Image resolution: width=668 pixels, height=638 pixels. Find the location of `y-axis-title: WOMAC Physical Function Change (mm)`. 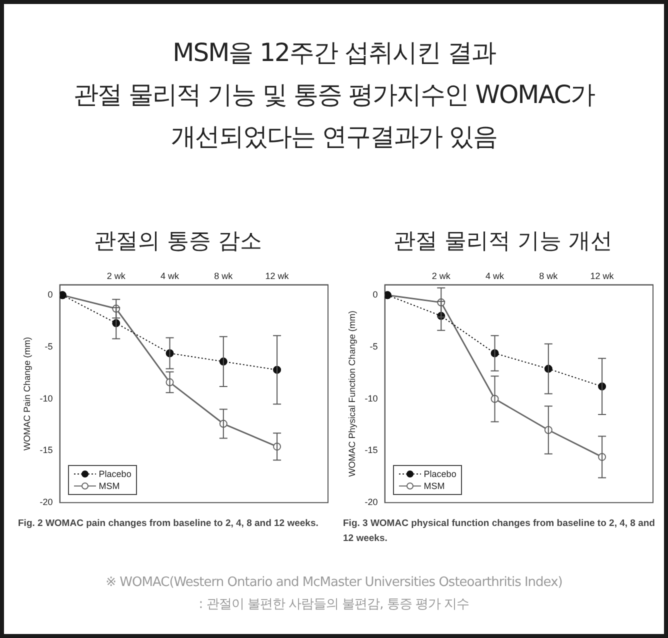

y-axis-title: WOMAC Physical Function Change (mm) is located at coordinates (351, 393).